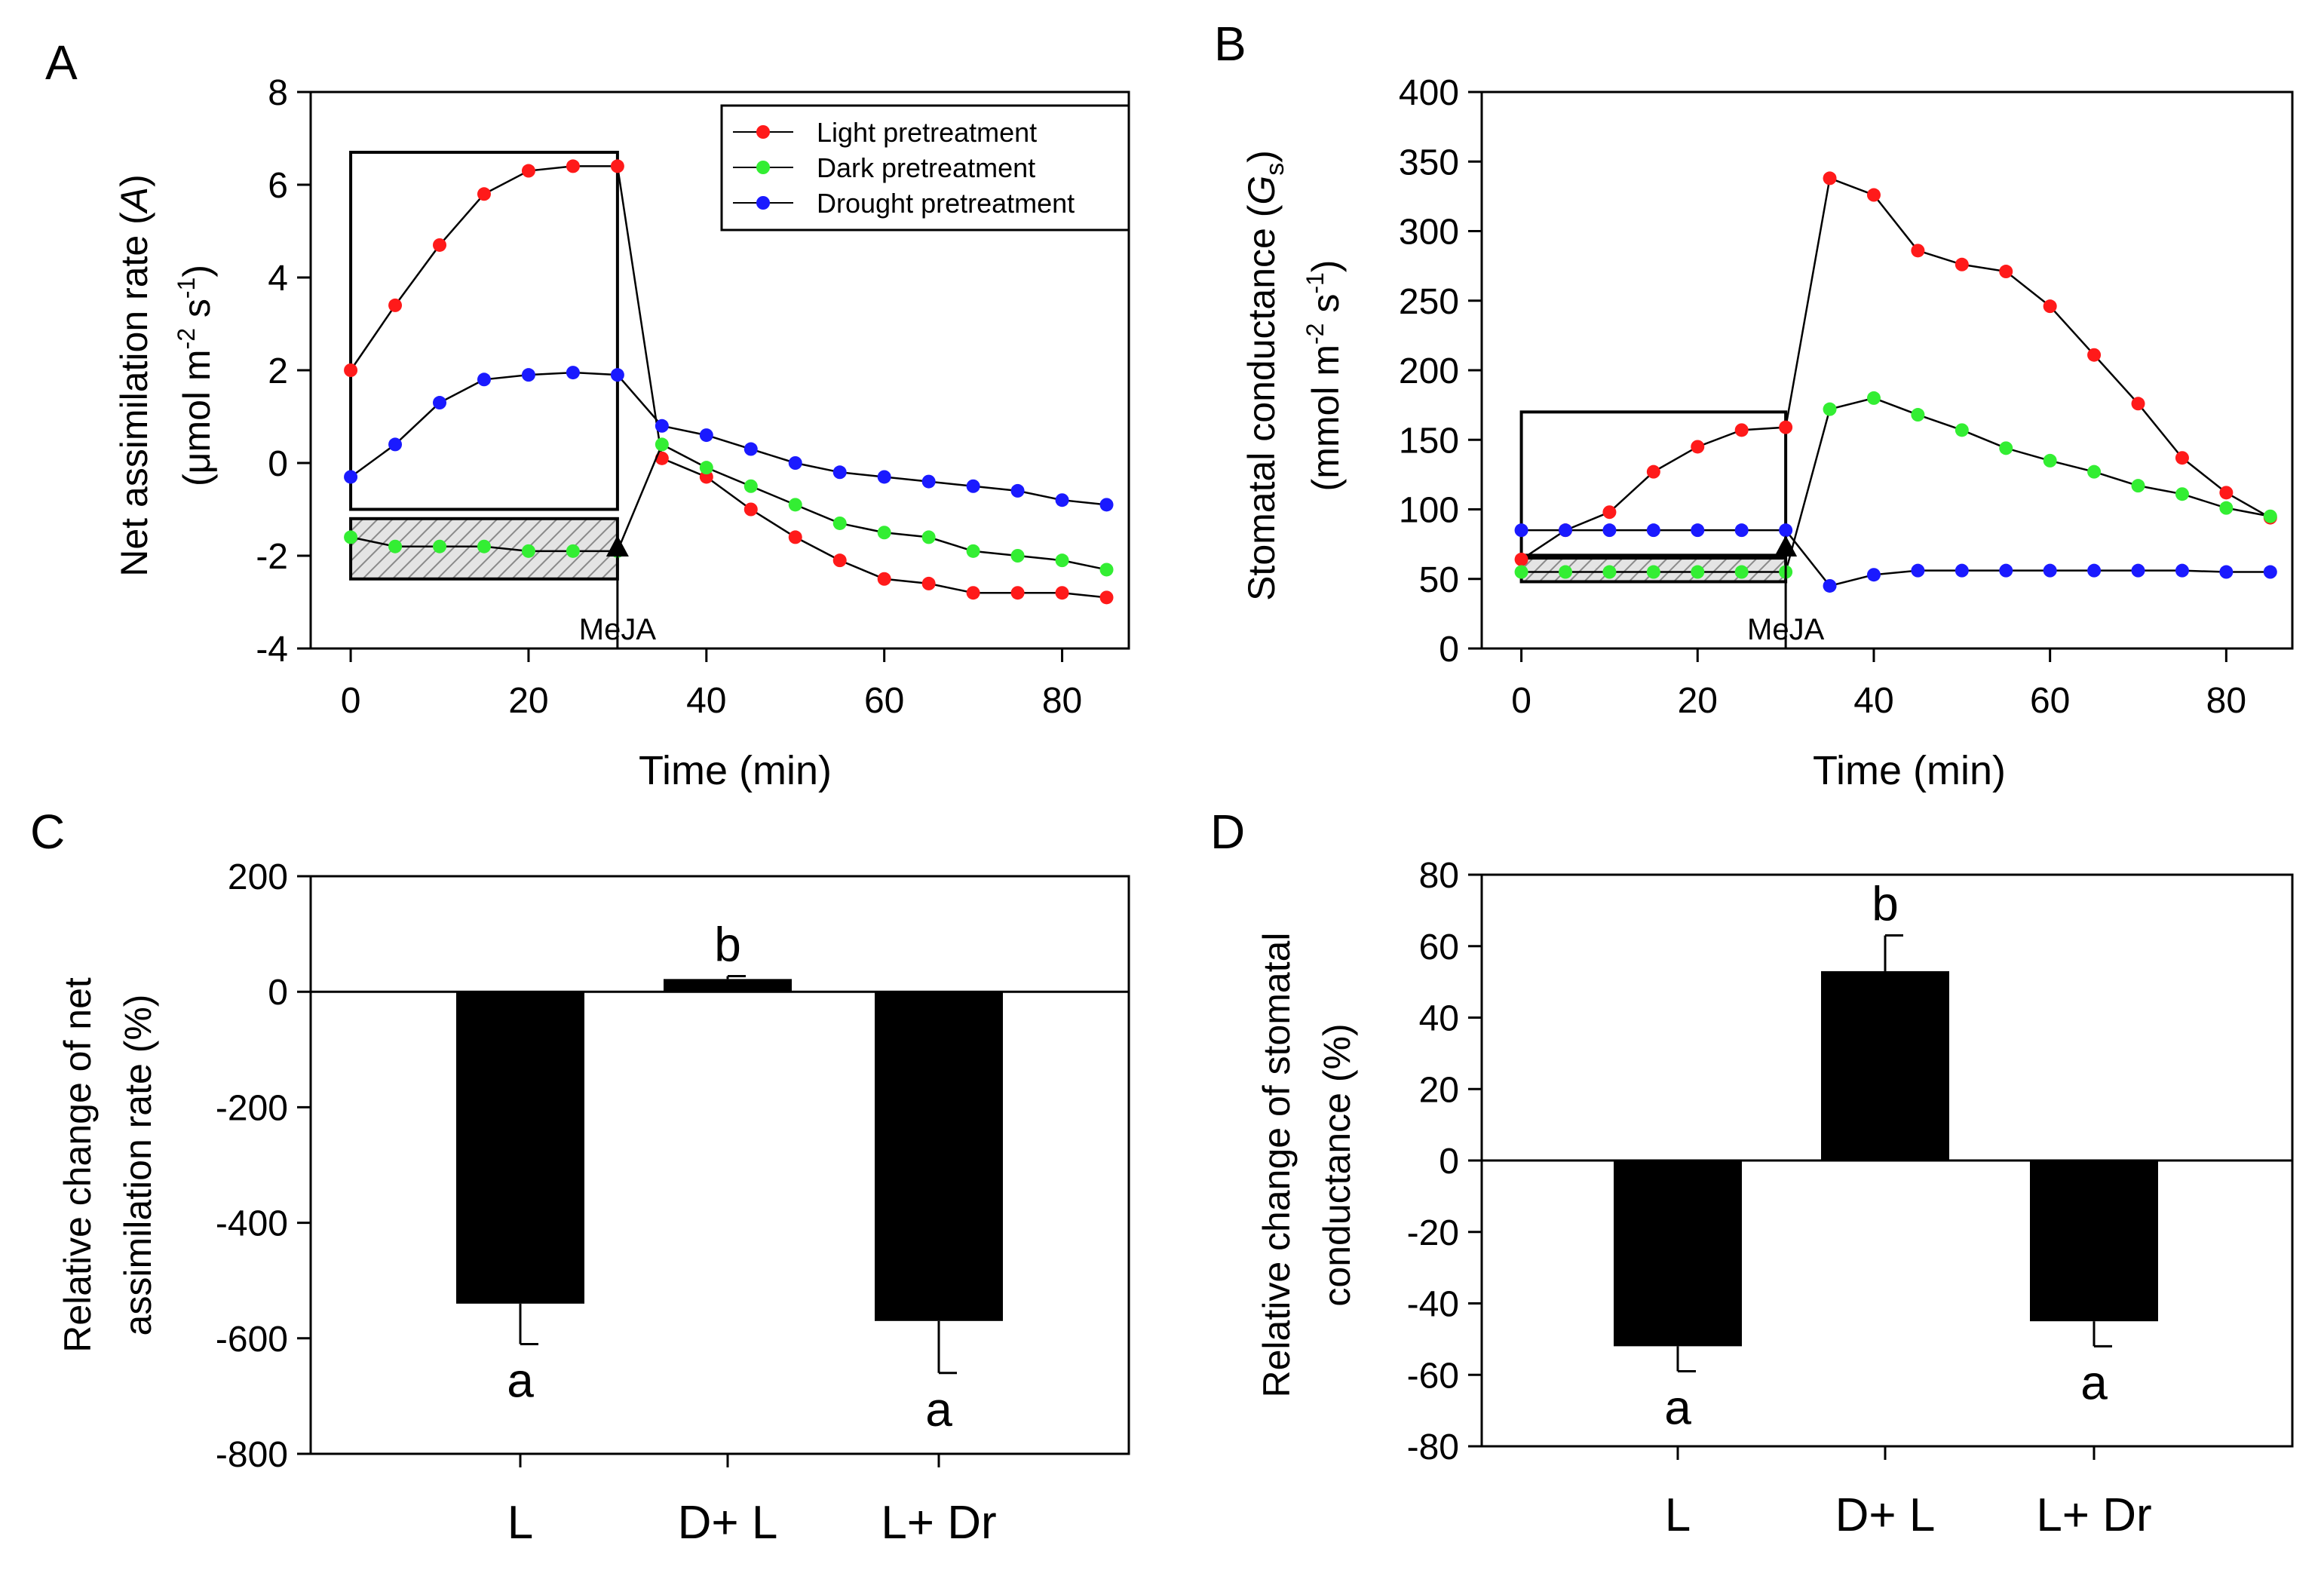 This screenshot has width=2324, height=1579. What do you see at coordinates (1449, 1162) in the screenshot?
I see `panel-d-ytick-label: 0` at bounding box center [1449, 1162].